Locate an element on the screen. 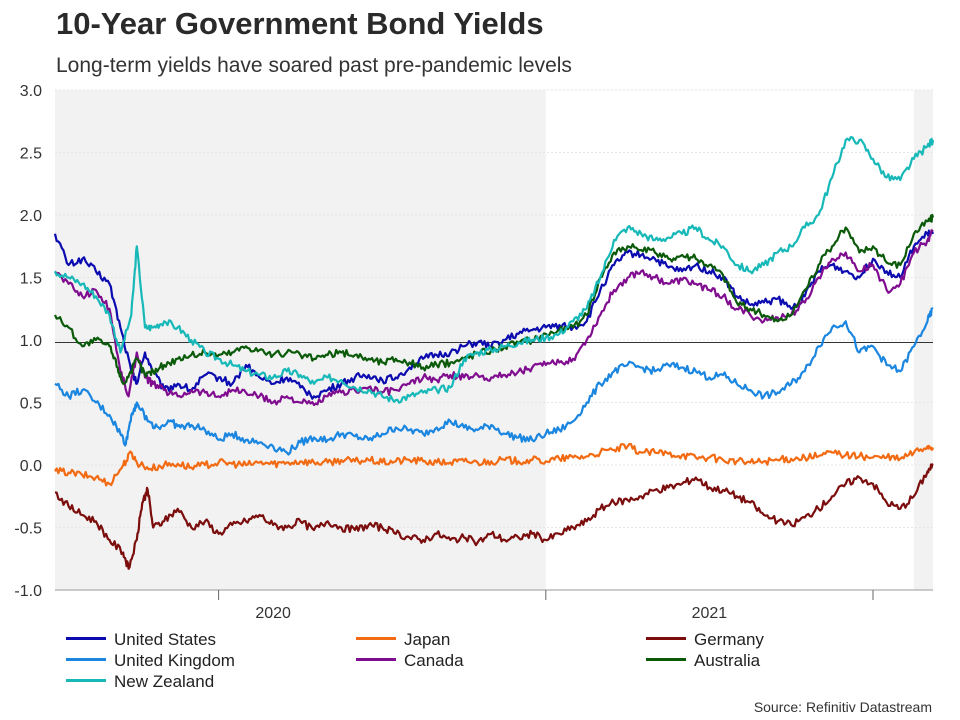 This screenshot has height=720, width=960. legend-label-germany: Germany is located at coordinates (729, 639).